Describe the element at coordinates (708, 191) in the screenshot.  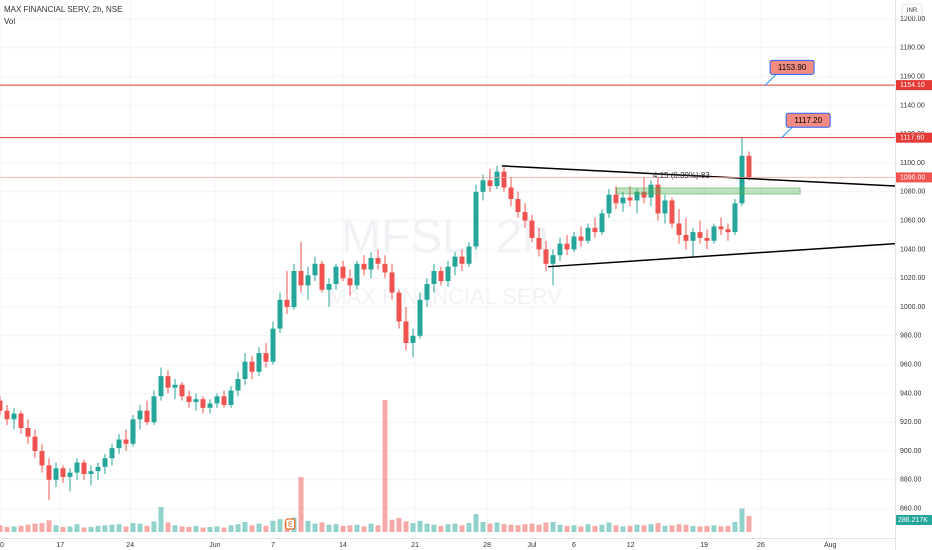
I see `measure-box` at that location.